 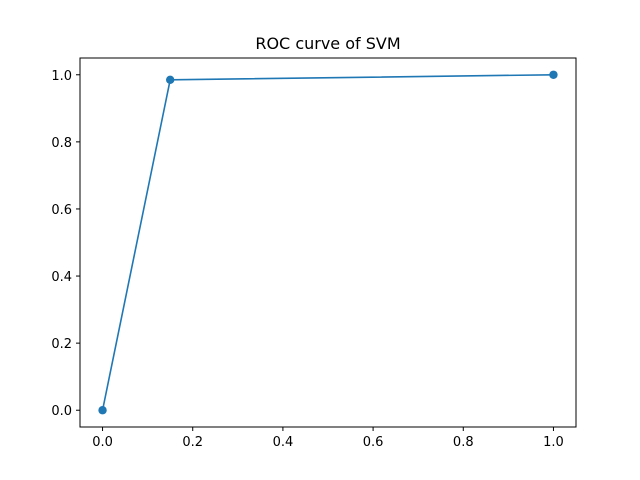 I want to click on y-tick-label: 0.2, so click(x=61, y=344).